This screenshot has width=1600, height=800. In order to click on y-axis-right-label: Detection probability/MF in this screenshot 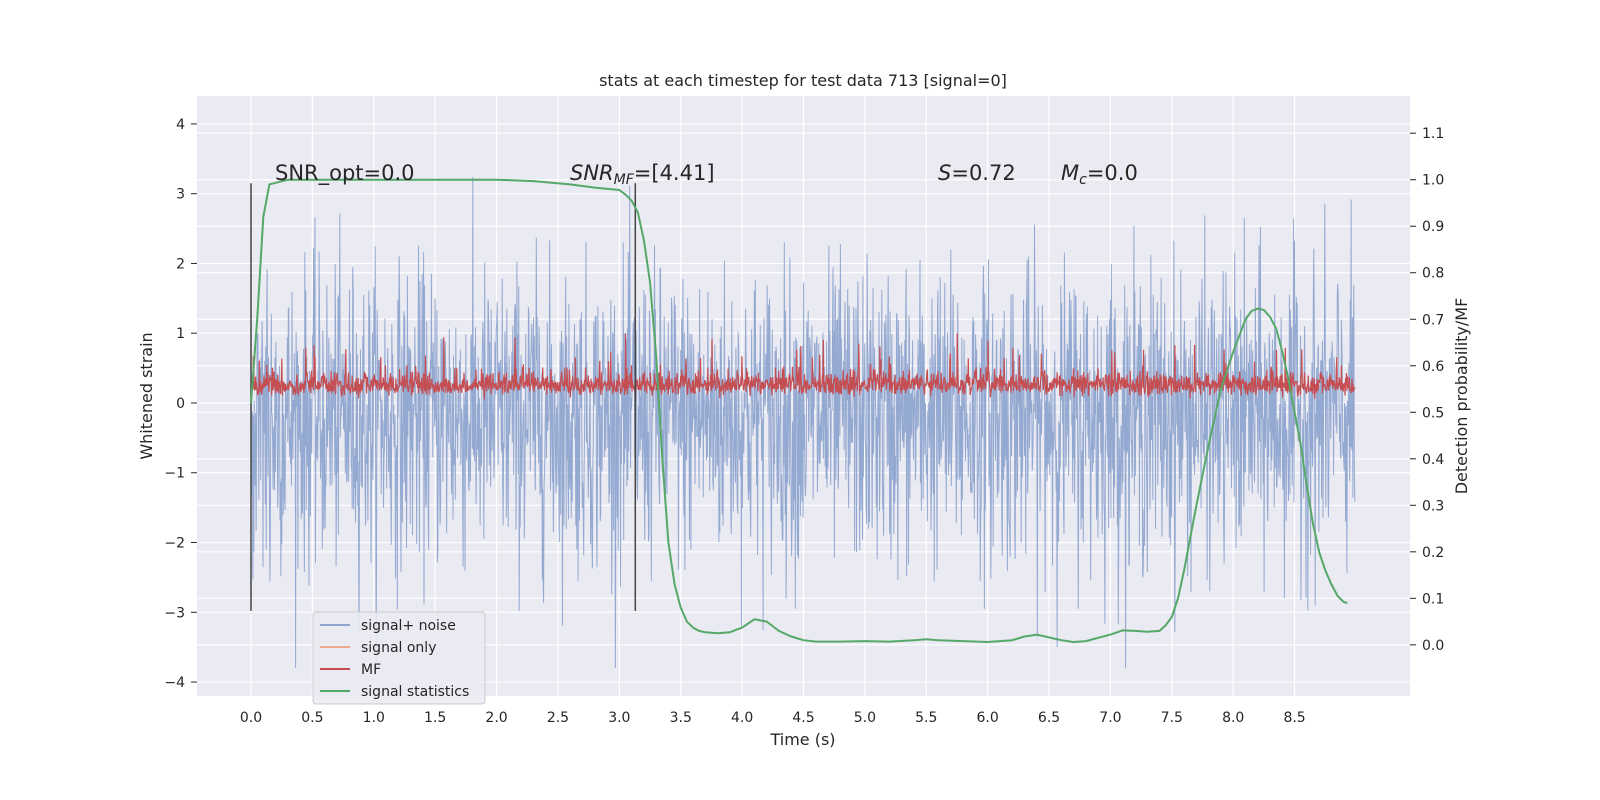, I will do `click(1461, 396)`.